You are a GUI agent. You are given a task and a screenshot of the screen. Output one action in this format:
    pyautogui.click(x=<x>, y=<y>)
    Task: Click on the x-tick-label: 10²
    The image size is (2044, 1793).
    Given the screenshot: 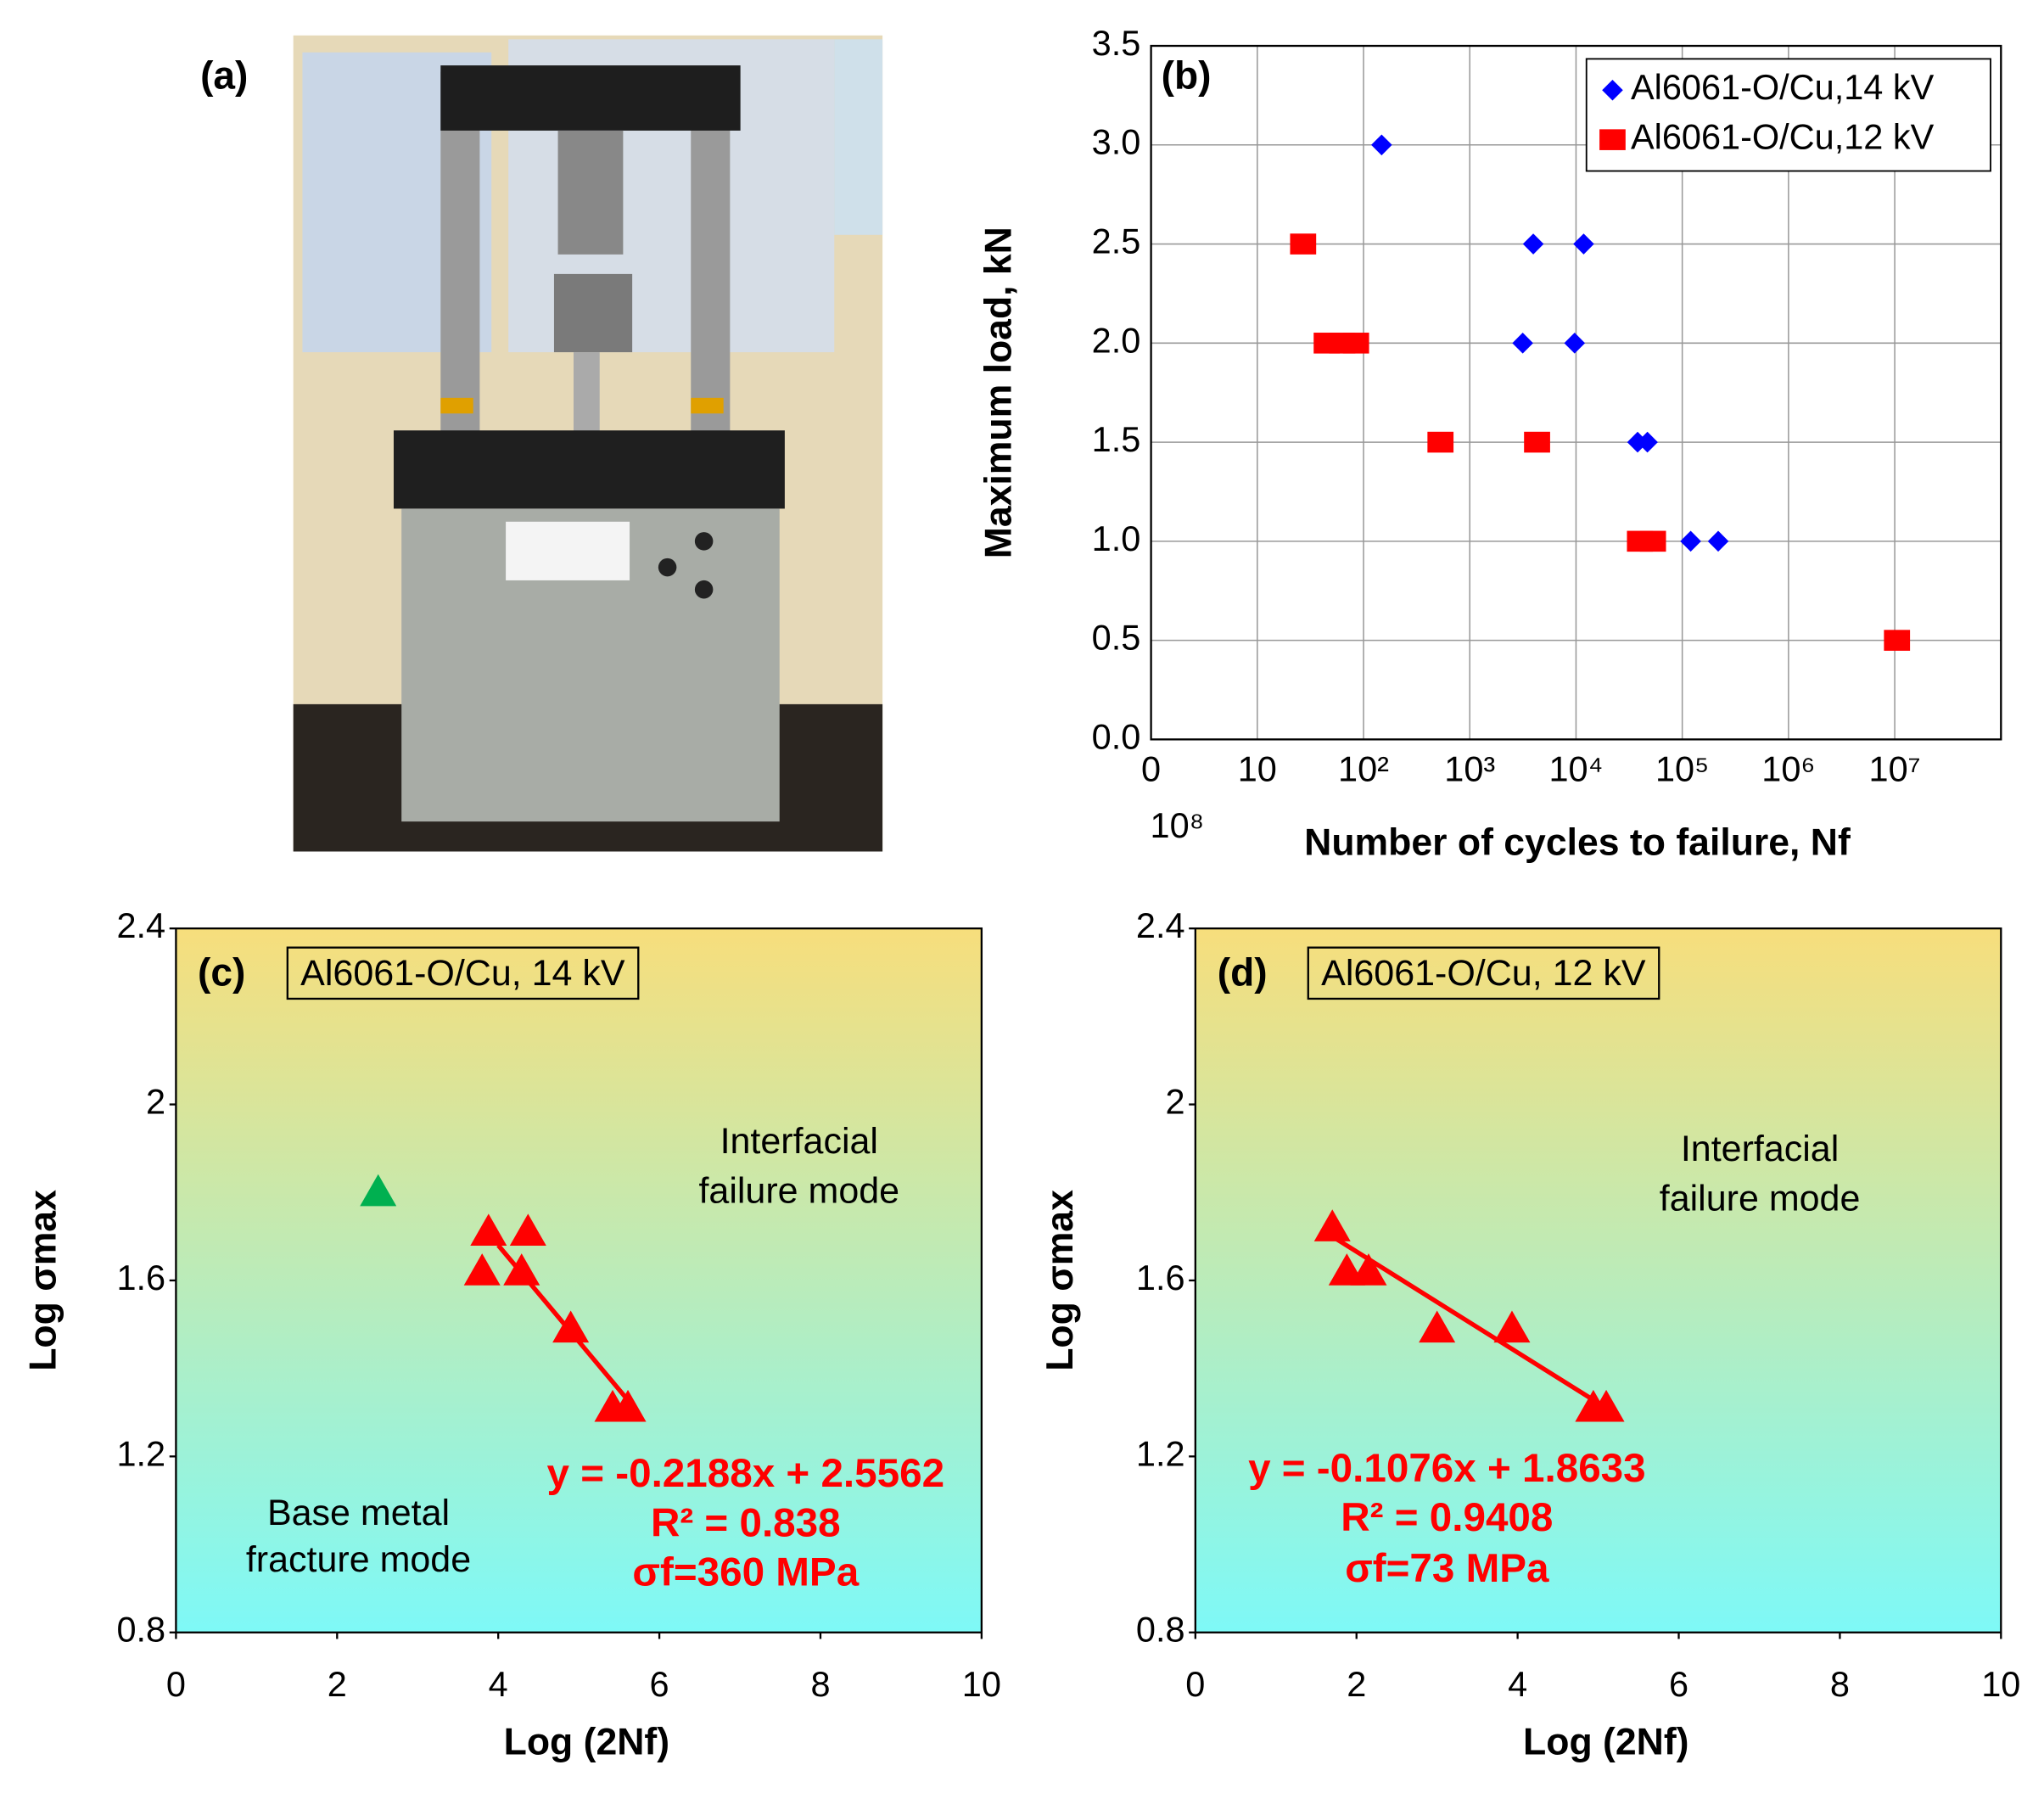 What is the action you would take?
    pyautogui.click(x=1363, y=769)
    